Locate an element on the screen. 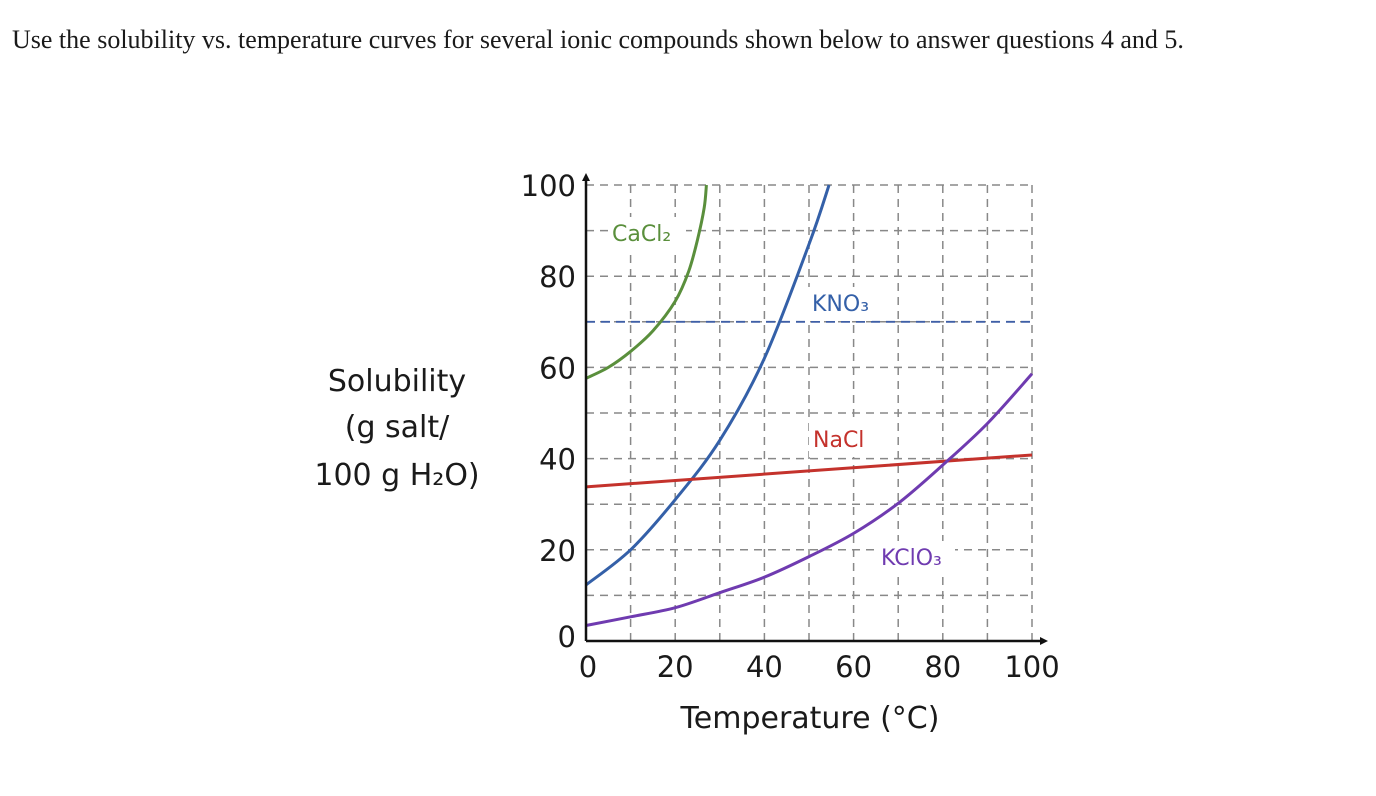 The width and height of the screenshot is (1376, 796). y-tick-label: 20 is located at coordinates (557, 551).